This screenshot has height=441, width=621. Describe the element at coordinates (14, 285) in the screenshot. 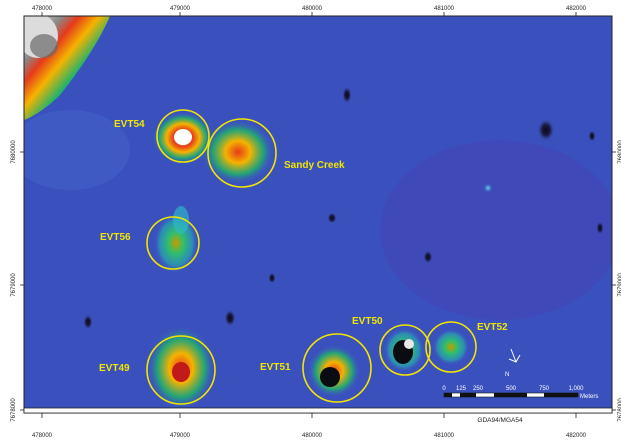

I see `y-tick-left-7679000: 7679000` at that location.